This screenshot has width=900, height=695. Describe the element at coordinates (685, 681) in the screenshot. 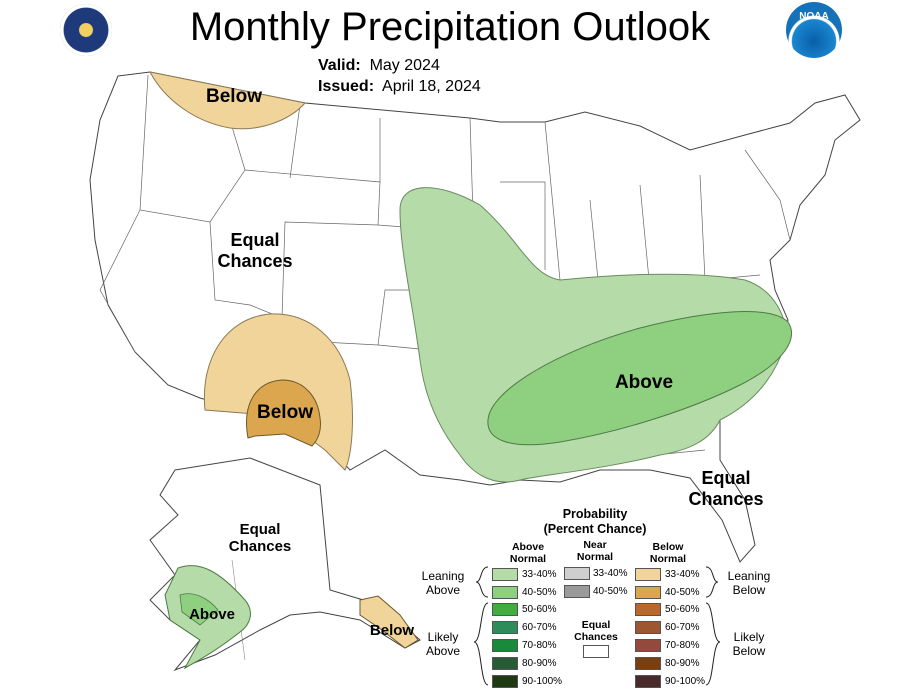

I see `legend-label-below: 90-100%` at that location.